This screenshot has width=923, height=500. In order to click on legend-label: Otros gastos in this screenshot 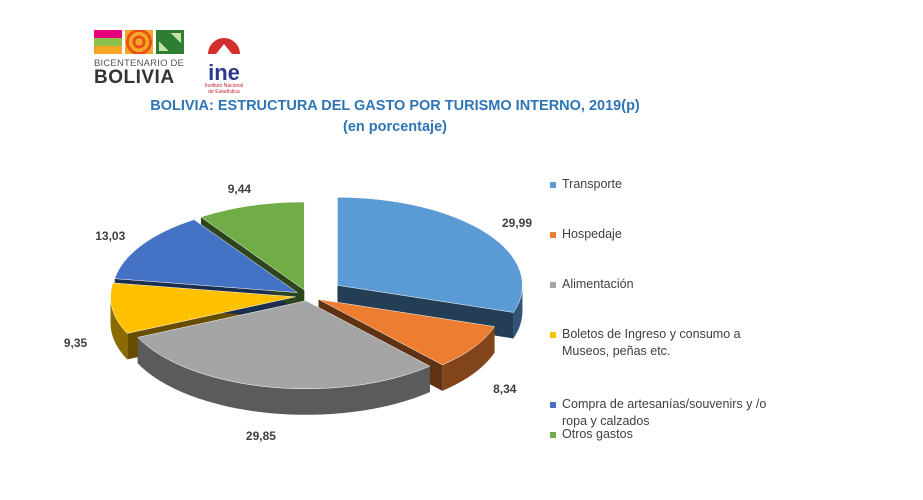, I will do `click(597, 434)`.